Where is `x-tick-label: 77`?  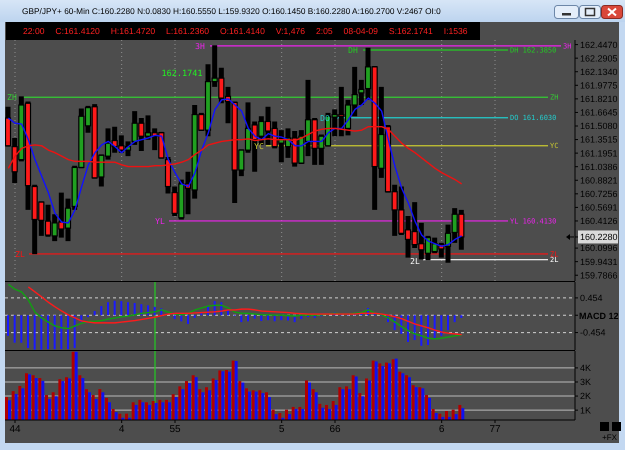
x-tick-label: 77 is located at coordinates (495, 430).